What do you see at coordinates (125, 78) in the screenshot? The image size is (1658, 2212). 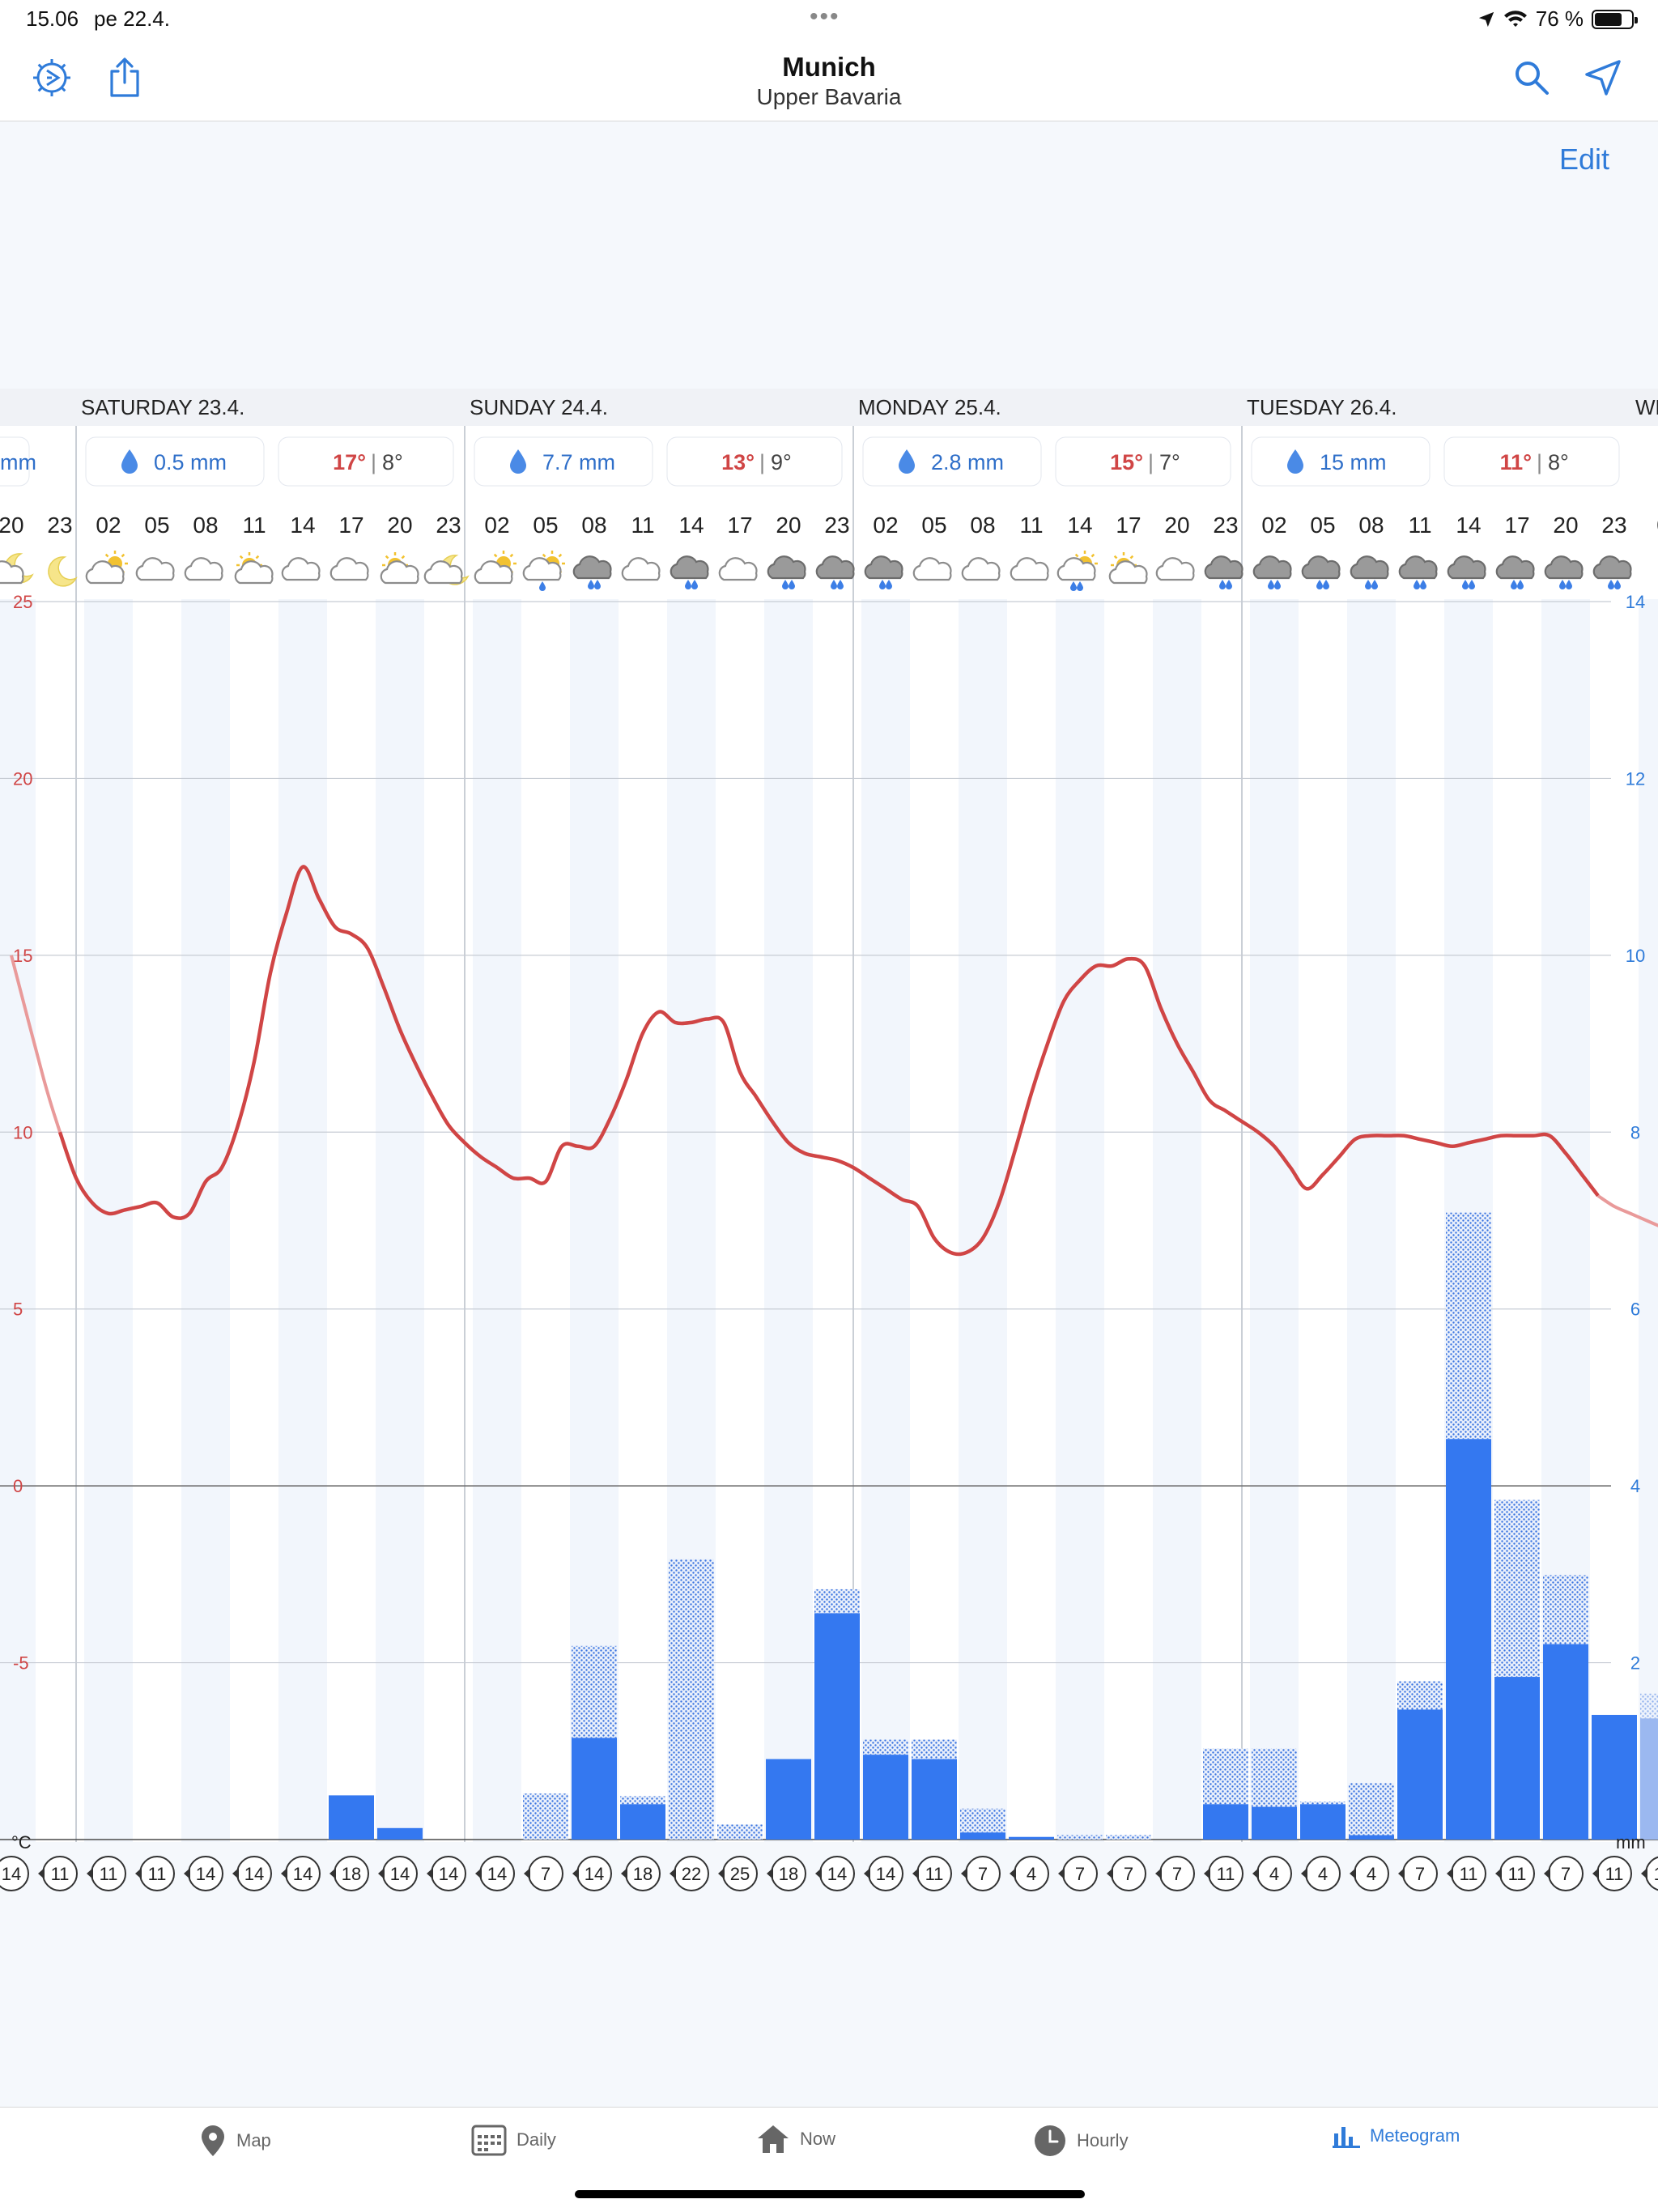 I see `share-icon` at bounding box center [125, 78].